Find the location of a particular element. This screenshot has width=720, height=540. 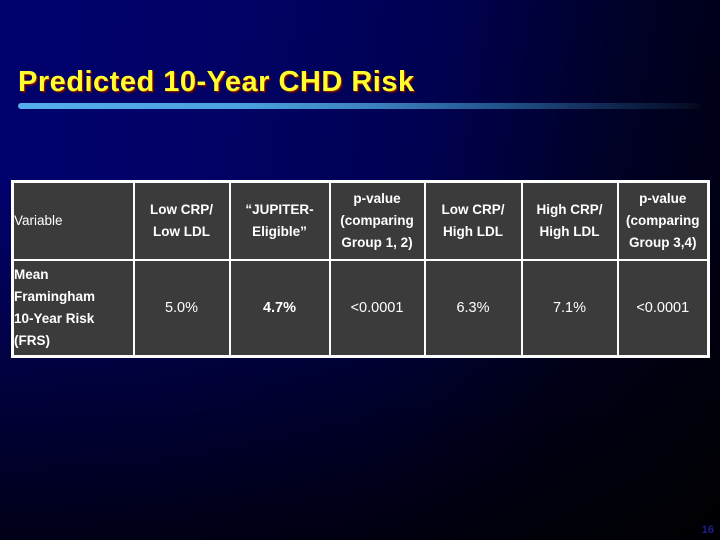

title-underline-rule is located at coordinates (359, 106).